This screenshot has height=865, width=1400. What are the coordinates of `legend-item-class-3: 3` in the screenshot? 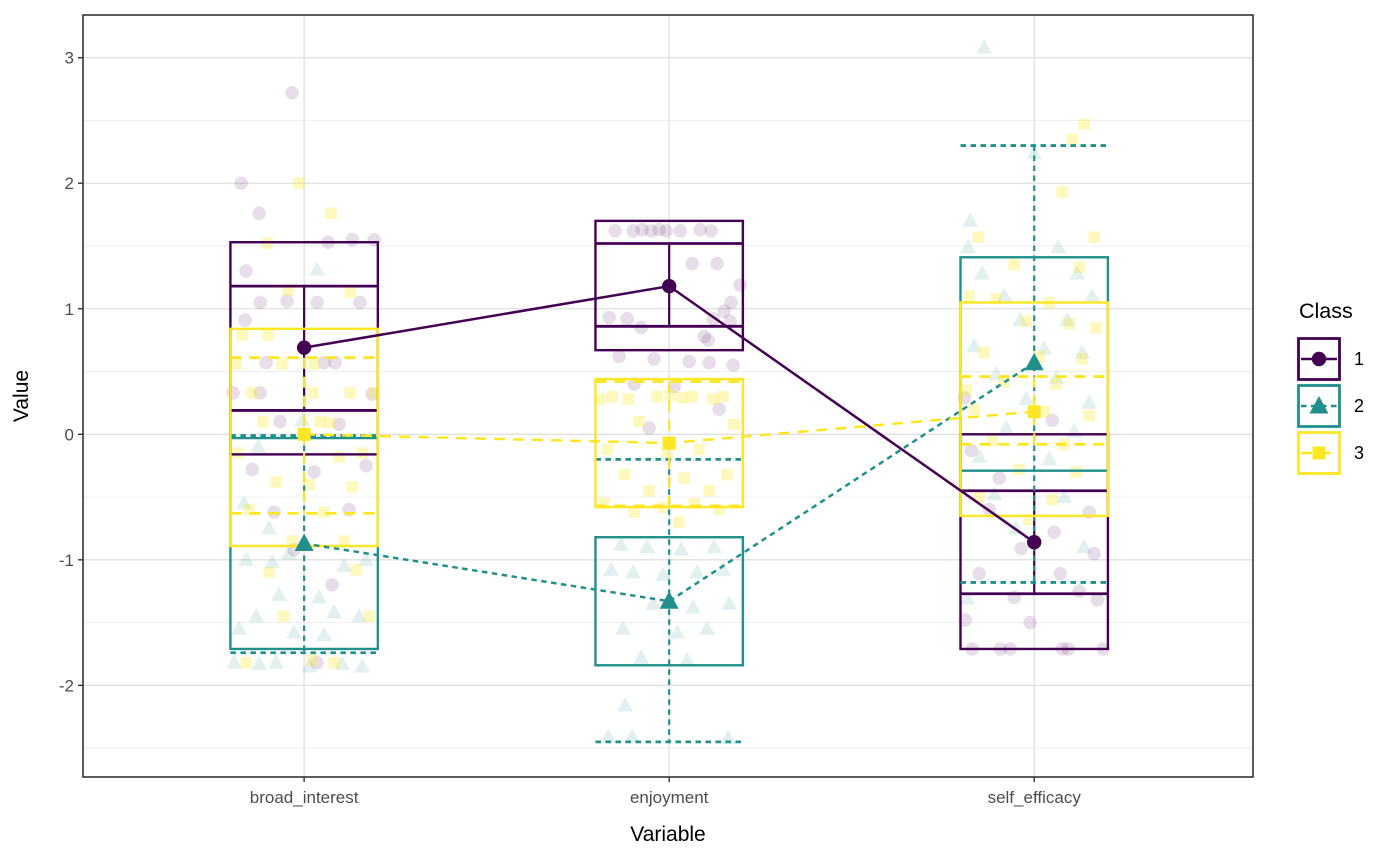 It's located at (1330, 453).